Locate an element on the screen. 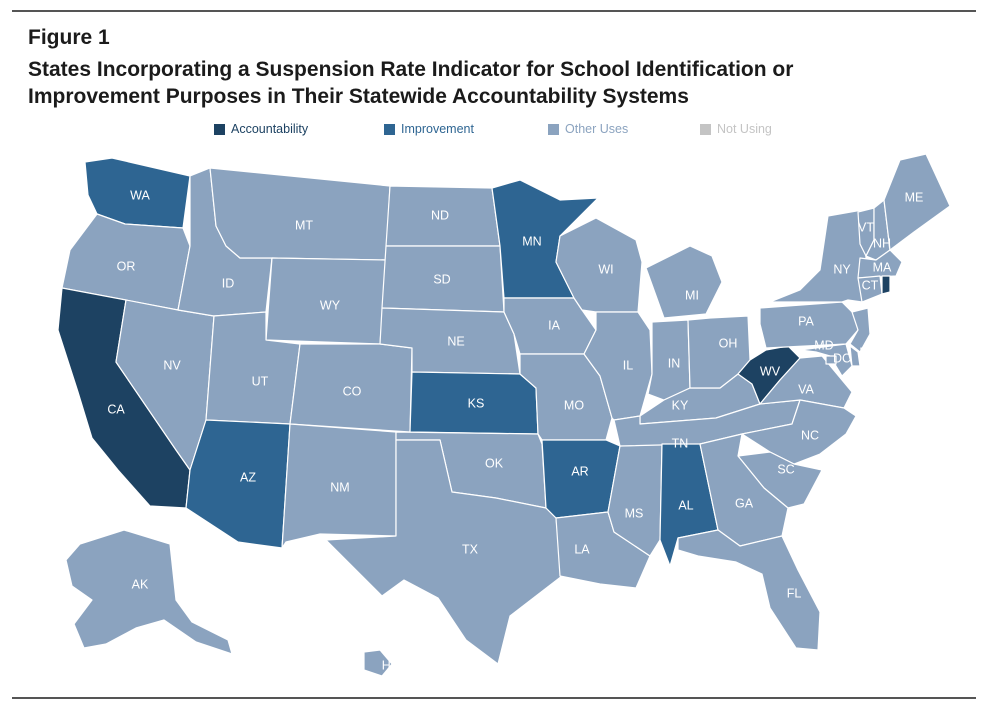  state-label-nd: ND is located at coordinates (440, 215).